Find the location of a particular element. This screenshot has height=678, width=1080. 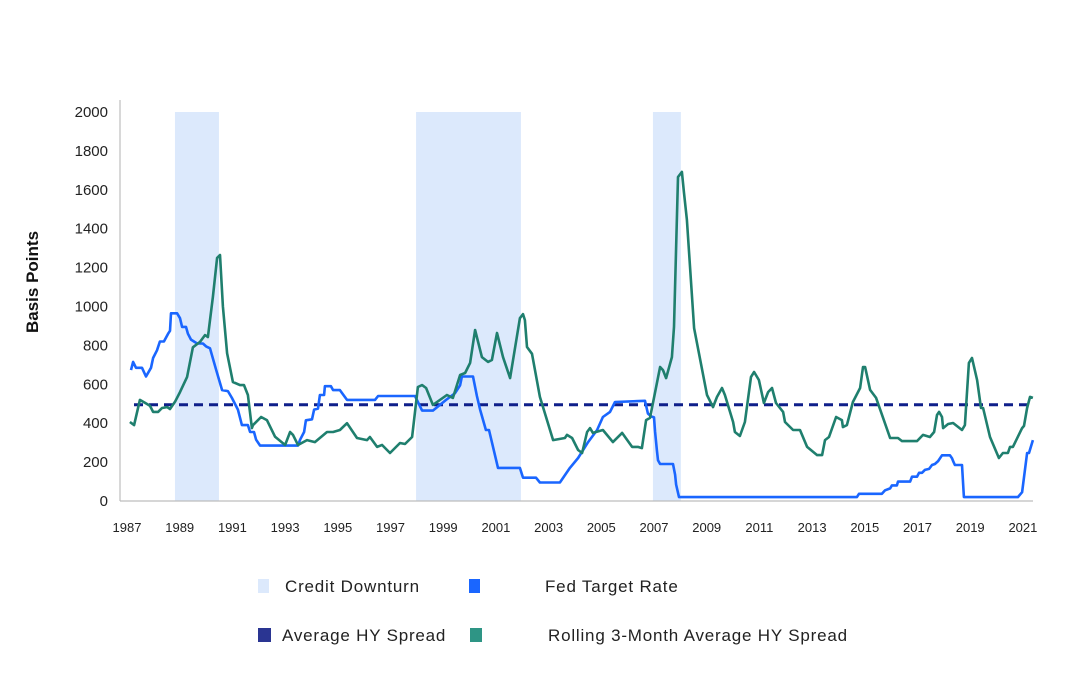

y-tick-label: 1000 is located at coordinates (91, 307).